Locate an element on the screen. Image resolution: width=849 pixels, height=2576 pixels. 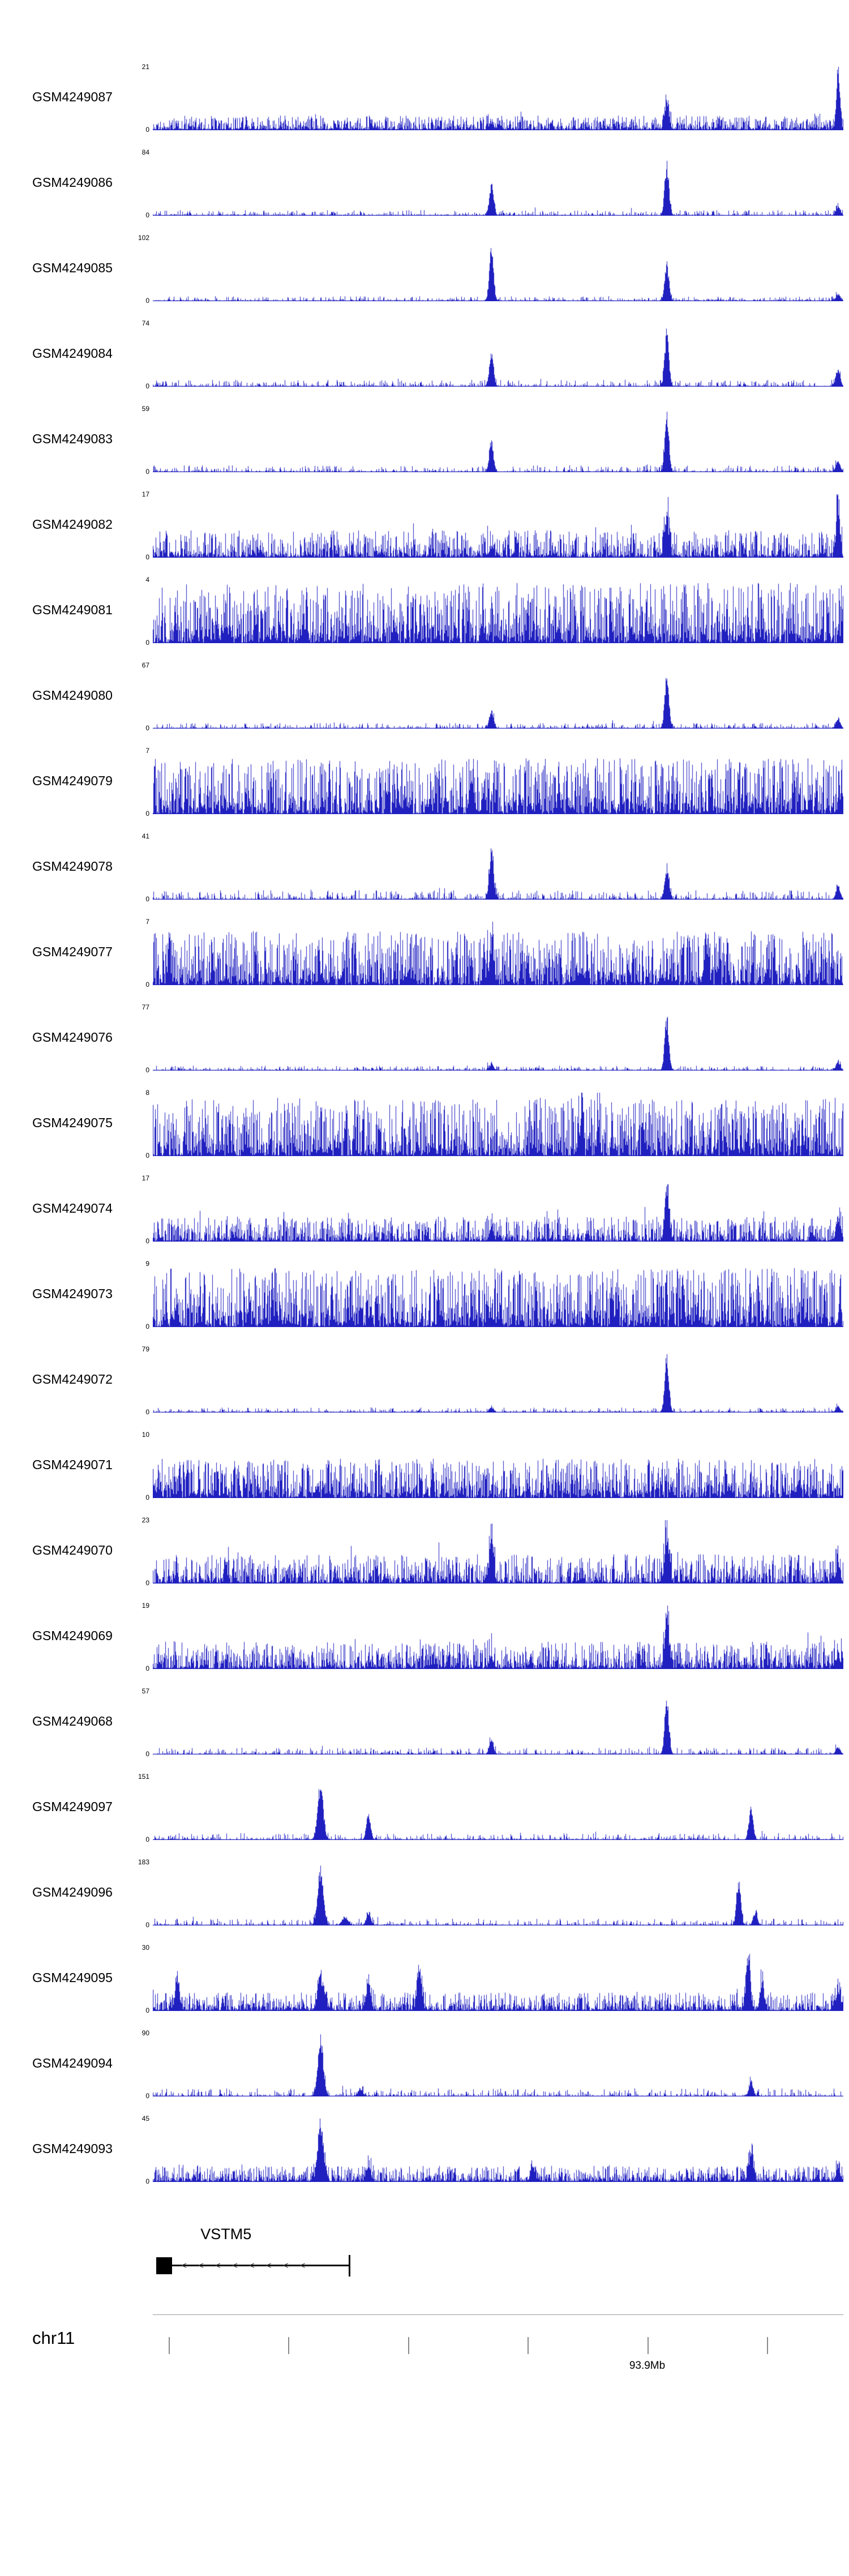
track-row-GSM4249076: GSM4249076 77 0 is located at coordinates (424, 1038).